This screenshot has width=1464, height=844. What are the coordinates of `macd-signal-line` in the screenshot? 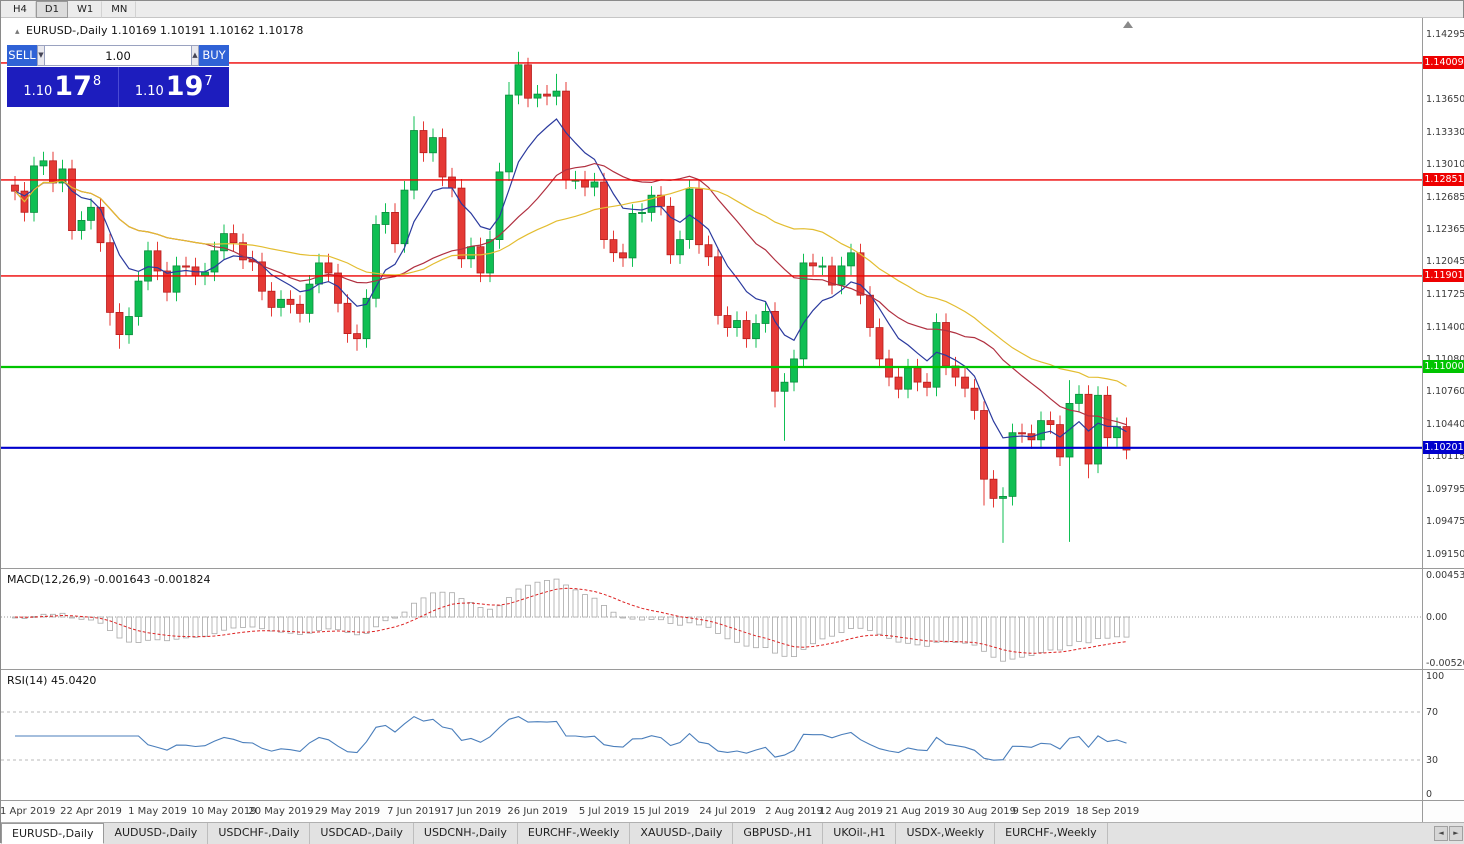 It's located at (570, 620).